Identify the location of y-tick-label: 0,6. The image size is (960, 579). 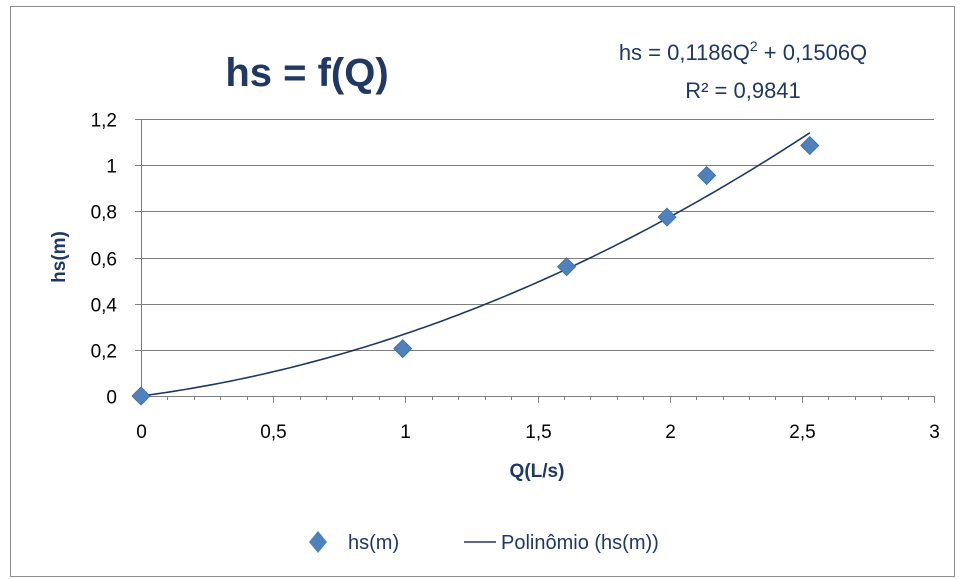
(104, 260).